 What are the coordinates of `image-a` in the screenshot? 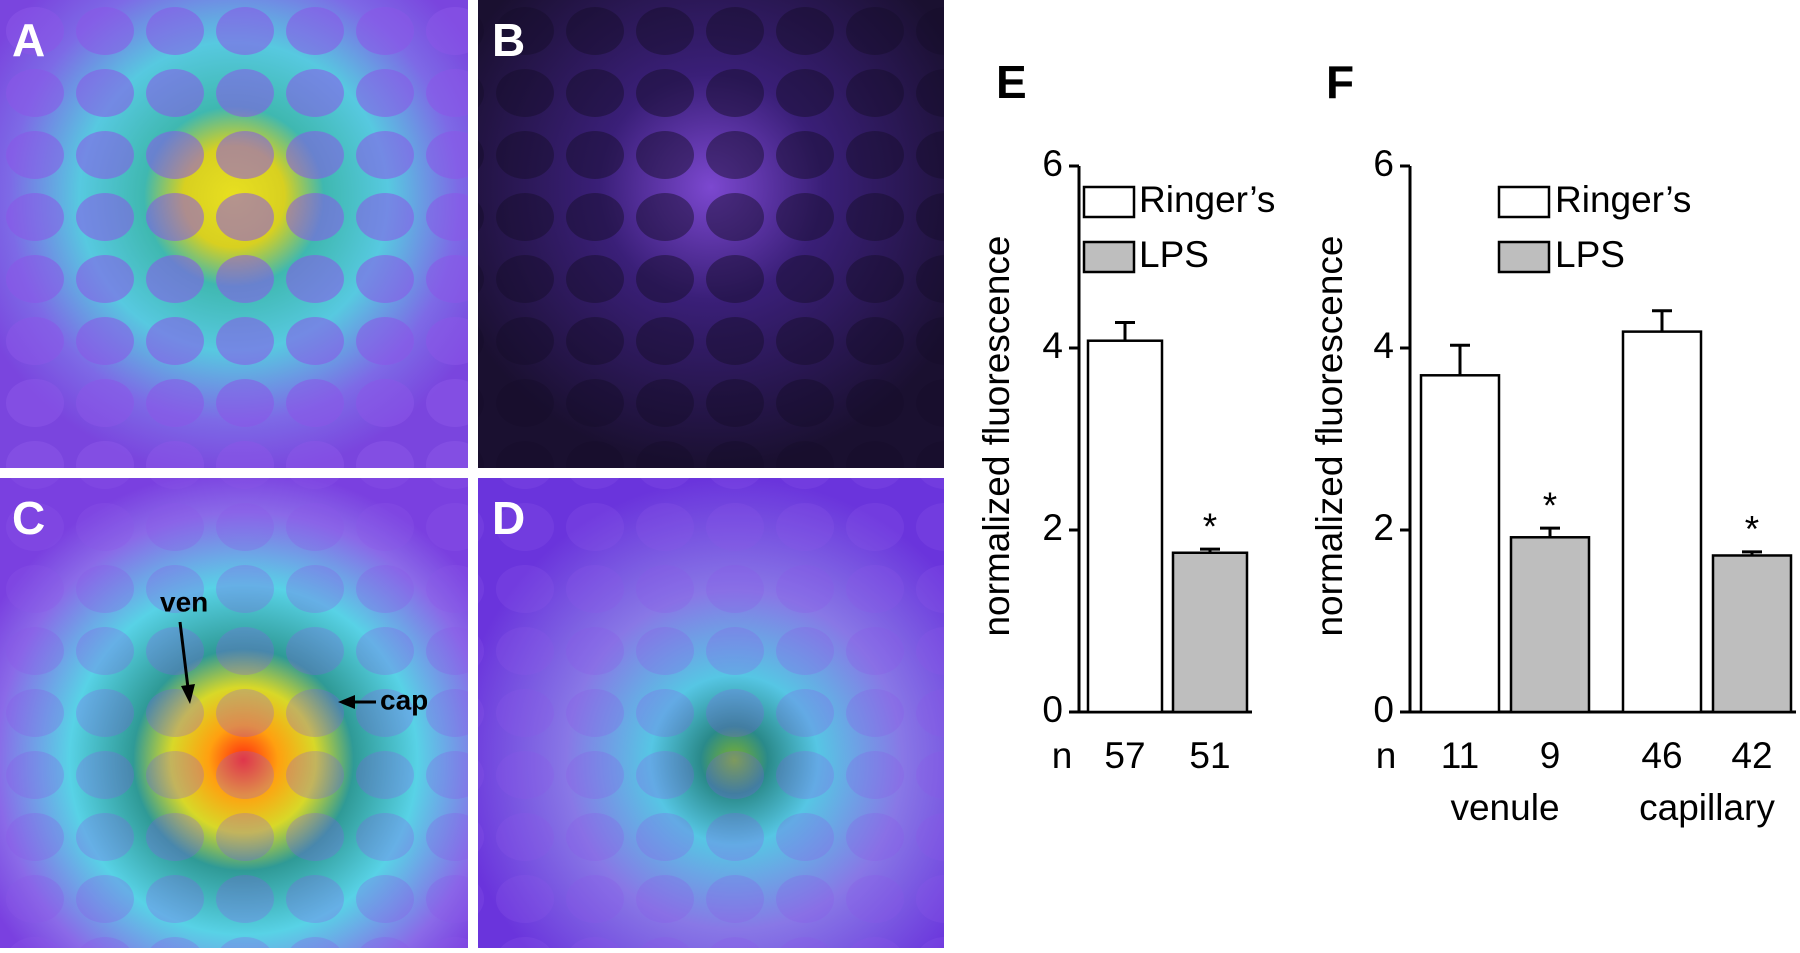 It's located at (234, 234).